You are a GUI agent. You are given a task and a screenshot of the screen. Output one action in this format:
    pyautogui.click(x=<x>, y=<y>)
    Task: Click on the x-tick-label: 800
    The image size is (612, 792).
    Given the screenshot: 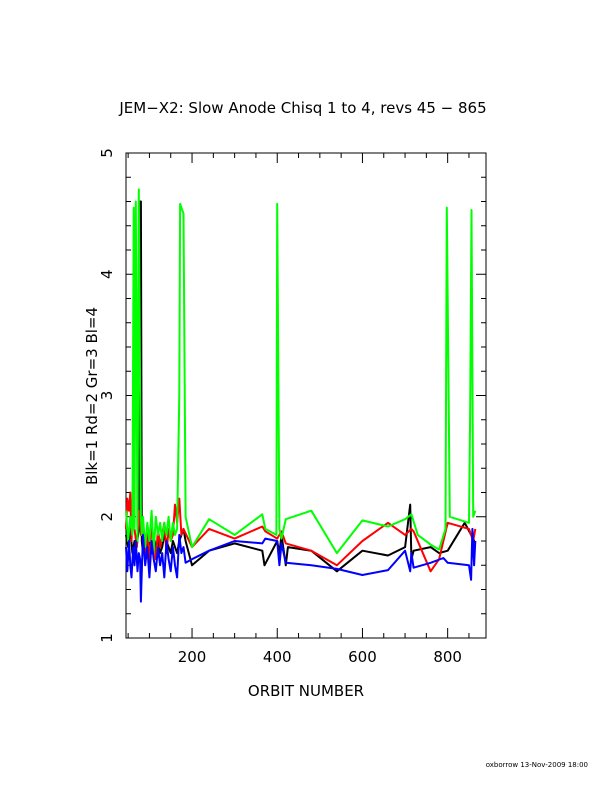 What is the action you would take?
    pyautogui.click(x=447, y=657)
    